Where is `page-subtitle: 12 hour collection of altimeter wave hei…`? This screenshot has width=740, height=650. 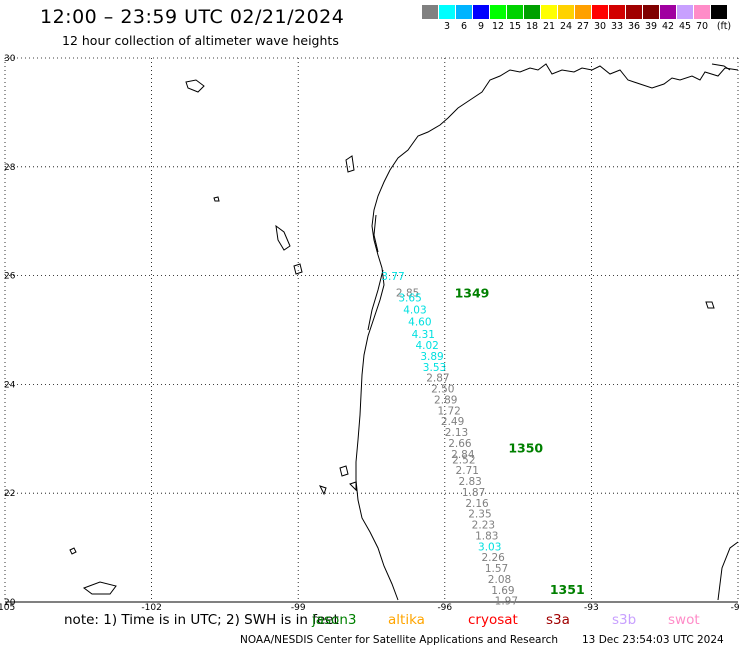 page-subtitle: 12 hour collection of altimeter wave hei… is located at coordinates (200, 40).